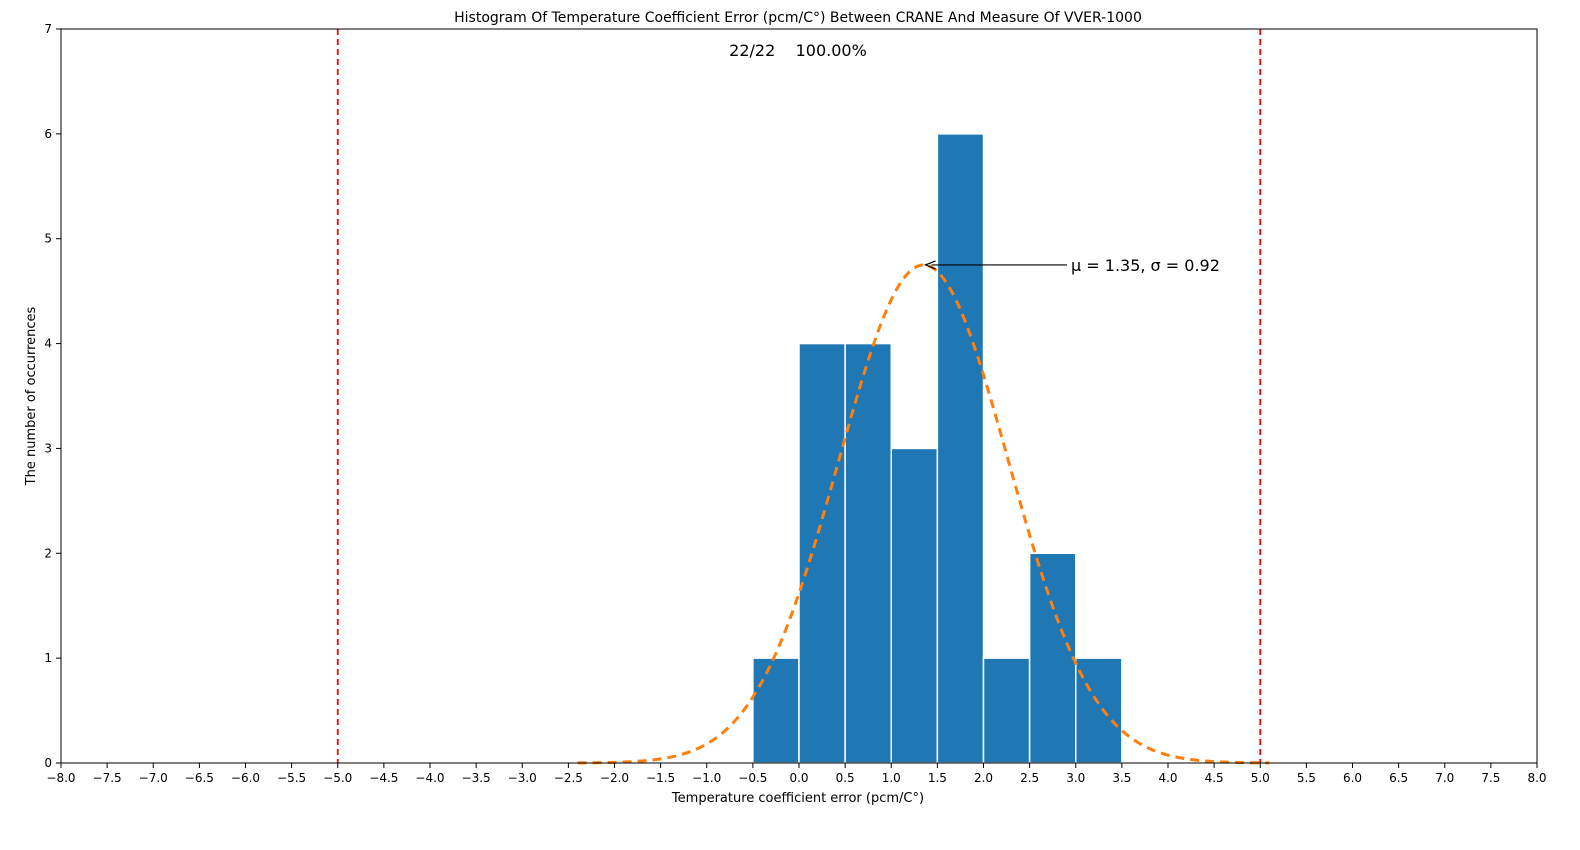 The image size is (1580, 850). Describe the element at coordinates (48, 448) in the screenshot. I see `y-tick-label: 3` at that location.